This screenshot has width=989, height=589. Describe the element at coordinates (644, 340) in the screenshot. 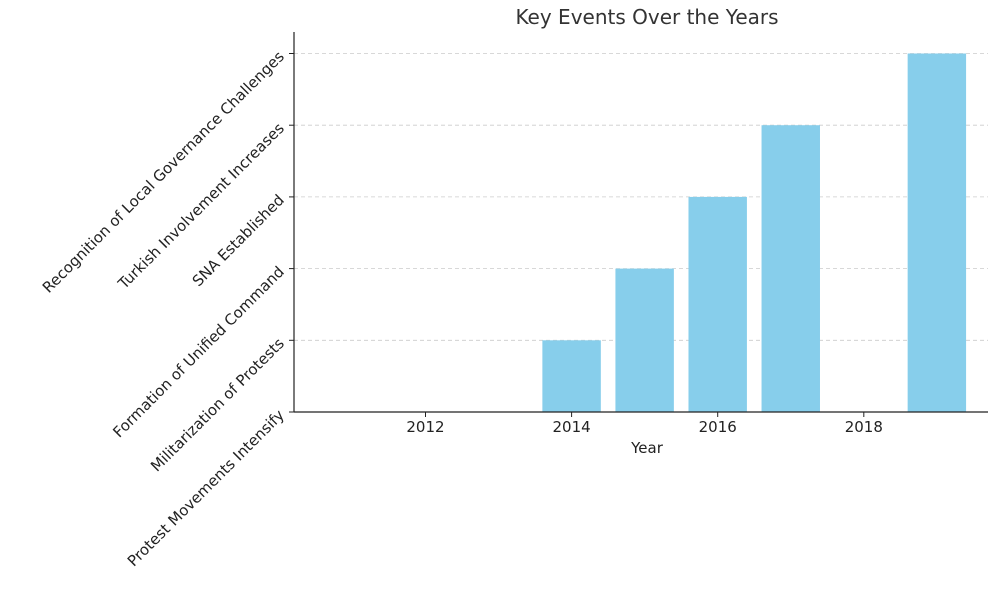

I see `bar-2015` at that location.